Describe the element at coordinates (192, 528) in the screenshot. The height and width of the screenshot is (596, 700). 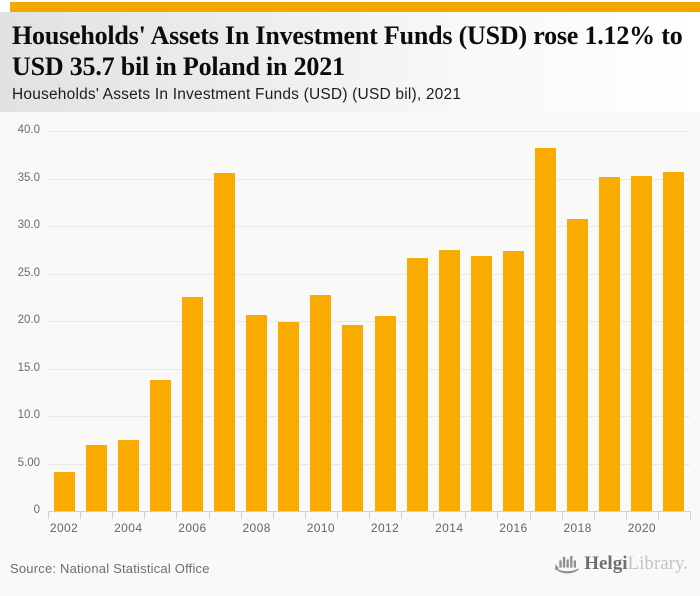
I see `x-axis-label: 2006` at that location.